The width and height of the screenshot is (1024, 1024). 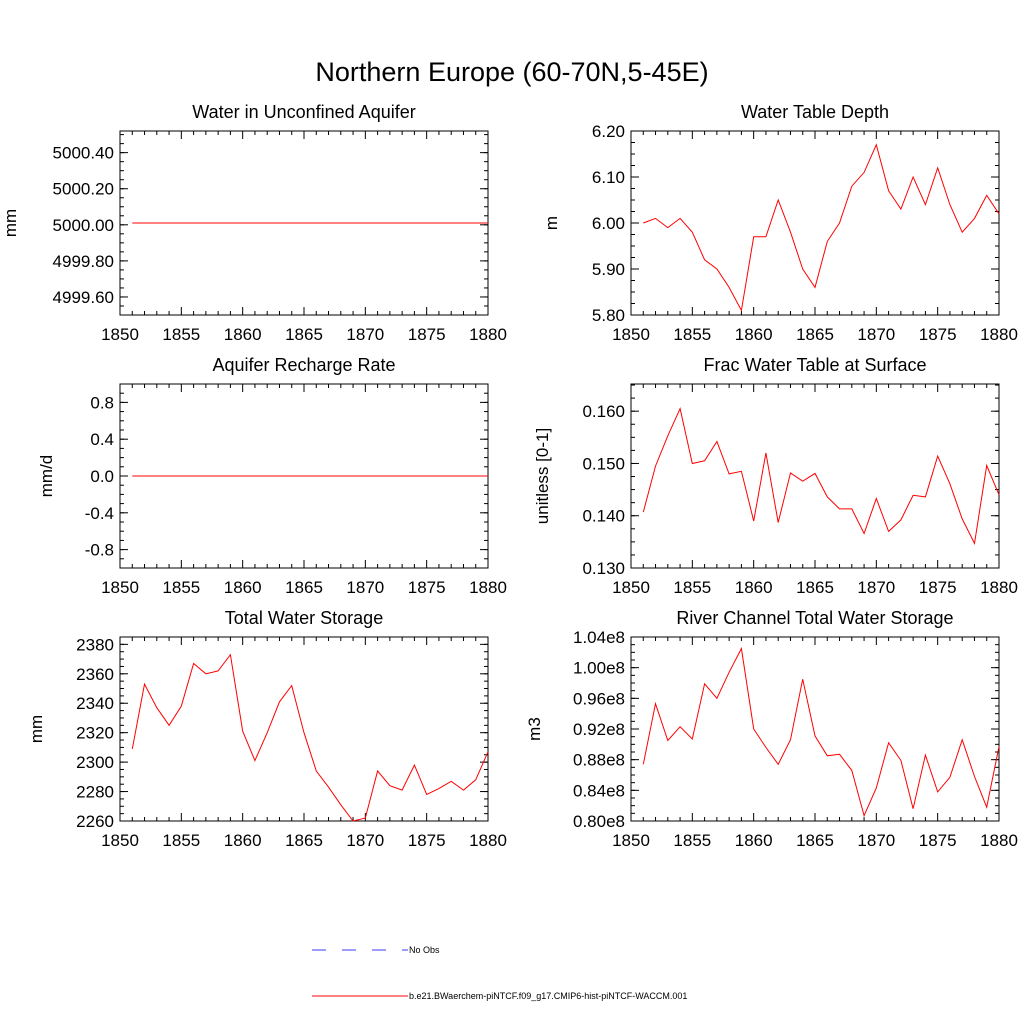 I want to click on y-tick-label: 0.8, so click(x=102, y=402).